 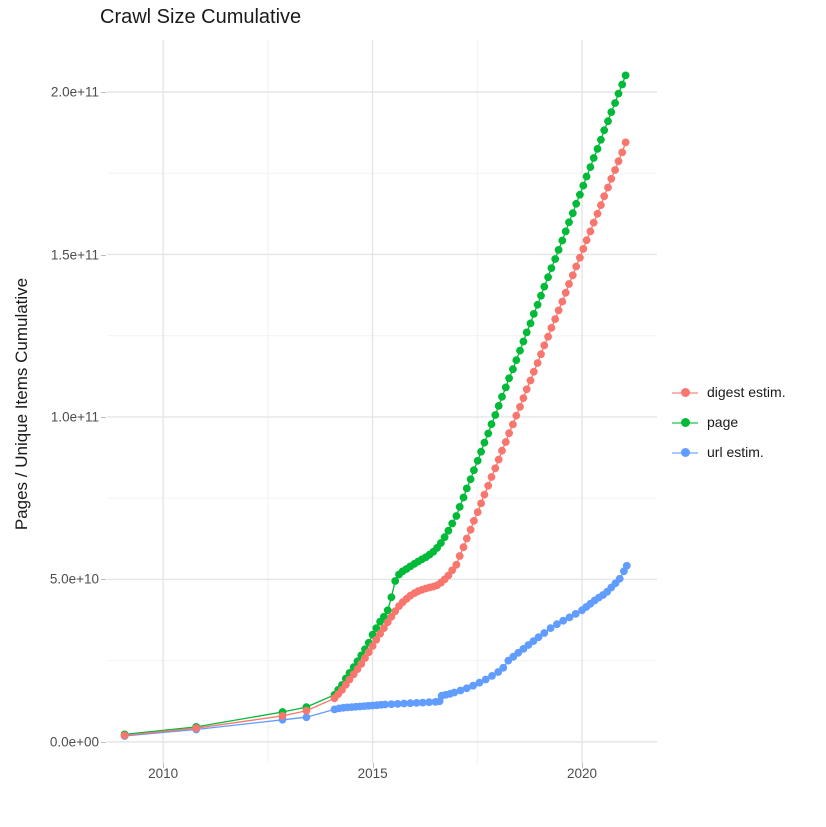 What do you see at coordinates (735, 452) in the screenshot?
I see `legend-item-label: url estim.` at bounding box center [735, 452].